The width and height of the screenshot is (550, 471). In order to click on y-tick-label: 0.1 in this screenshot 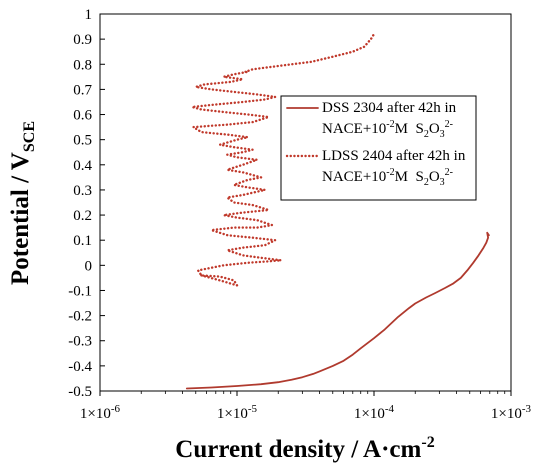, I will do `click(82, 241)`.